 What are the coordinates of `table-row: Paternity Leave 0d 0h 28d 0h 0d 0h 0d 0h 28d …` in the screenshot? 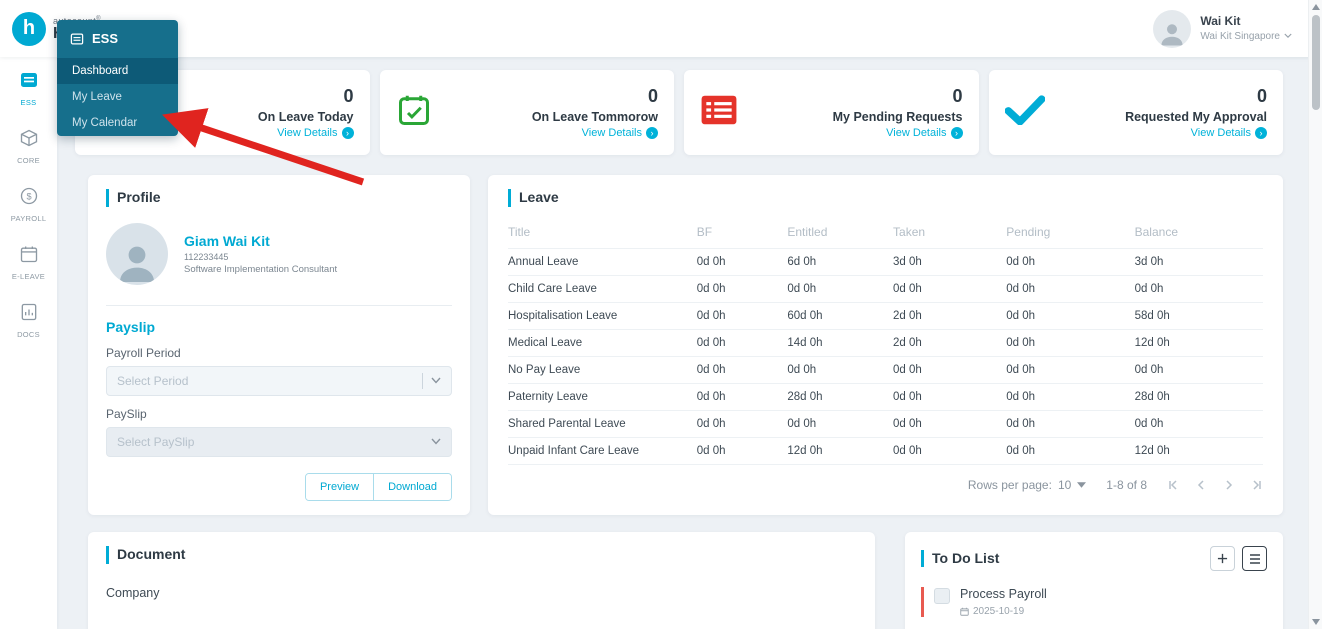 It's located at (885, 397).